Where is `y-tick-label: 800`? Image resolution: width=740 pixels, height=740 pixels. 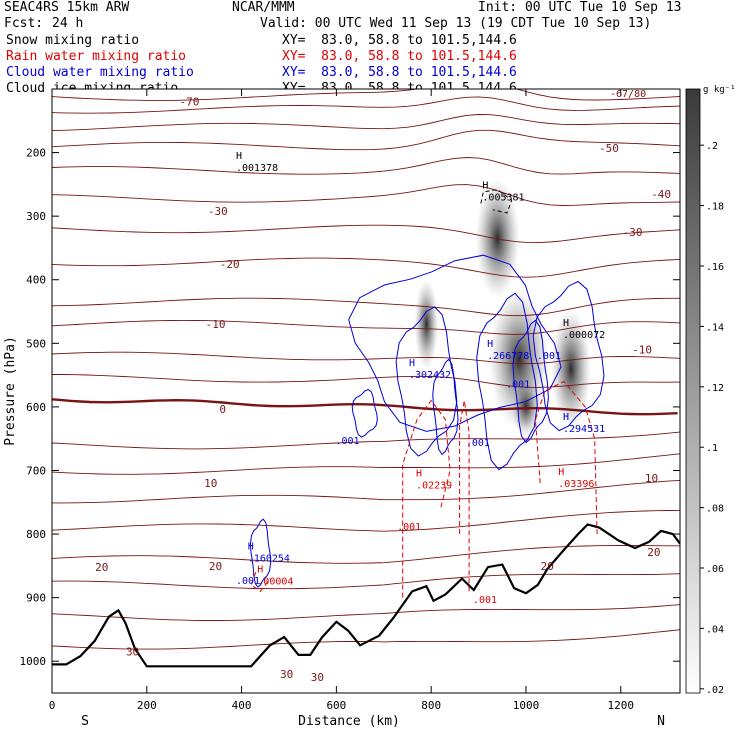 y-tick-label: 800 is located at coordinates (36, 534).